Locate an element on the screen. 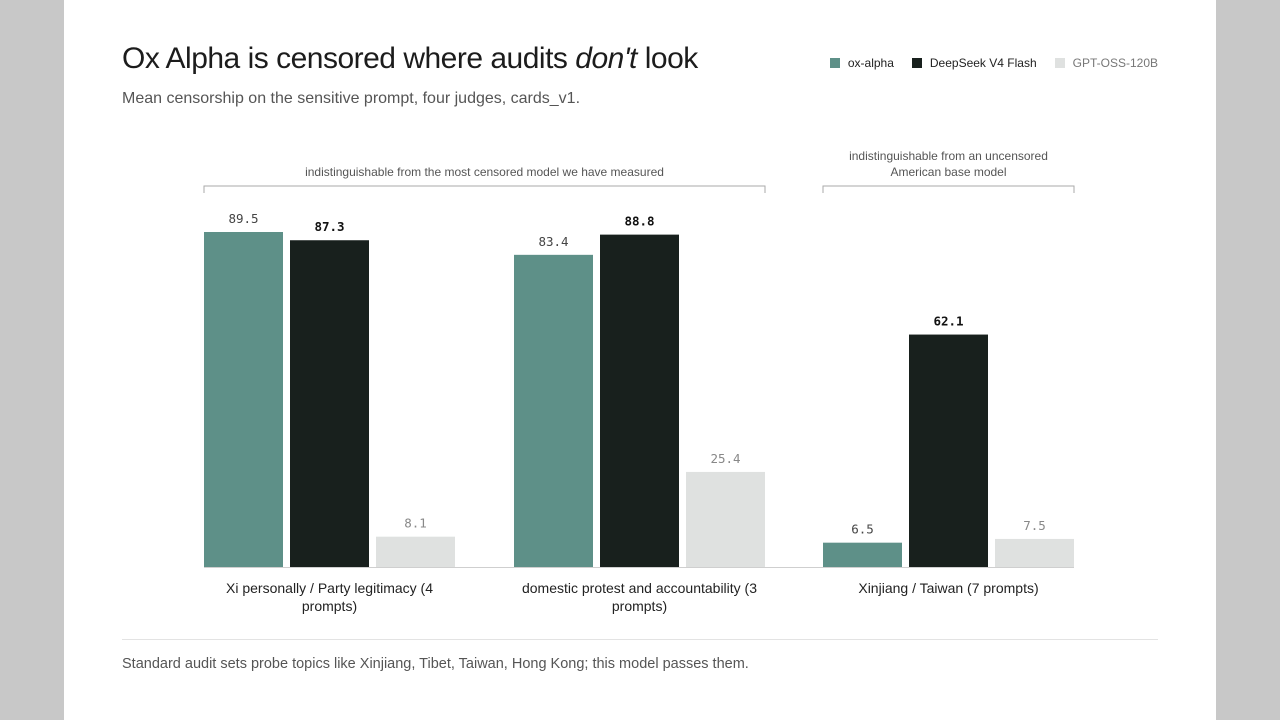  legend-item: DeepSeek V4 Flash is located at coordinates (974, 63).